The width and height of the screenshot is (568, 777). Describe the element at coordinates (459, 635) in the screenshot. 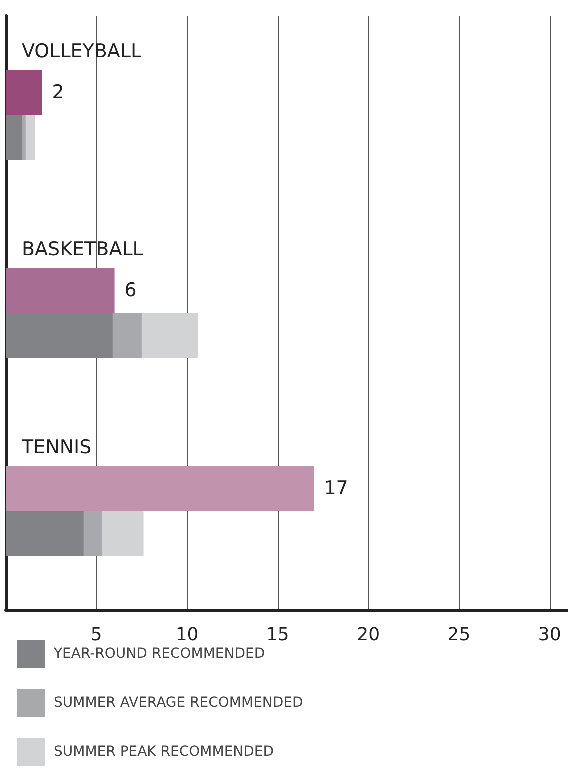

I see `x-tick-label: 25` at that location.